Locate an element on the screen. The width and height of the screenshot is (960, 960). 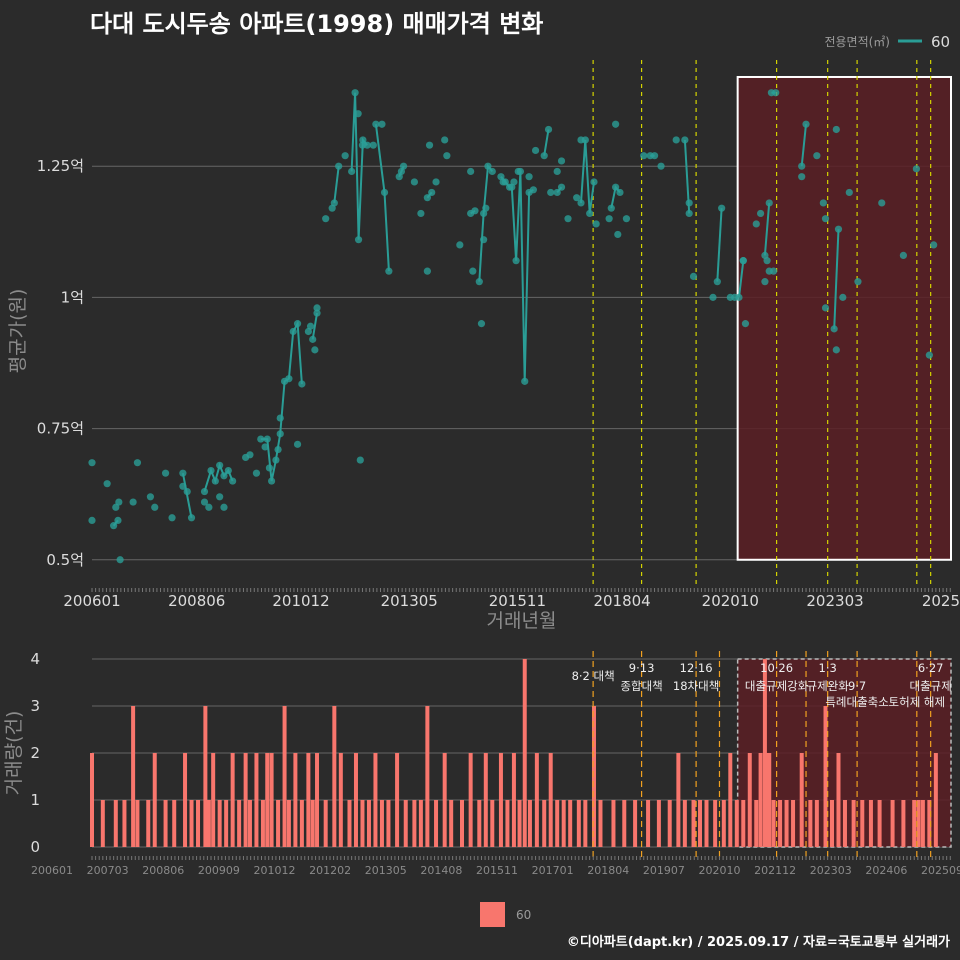
policy-label: 대출규제 is located at coordinates (930, 686).